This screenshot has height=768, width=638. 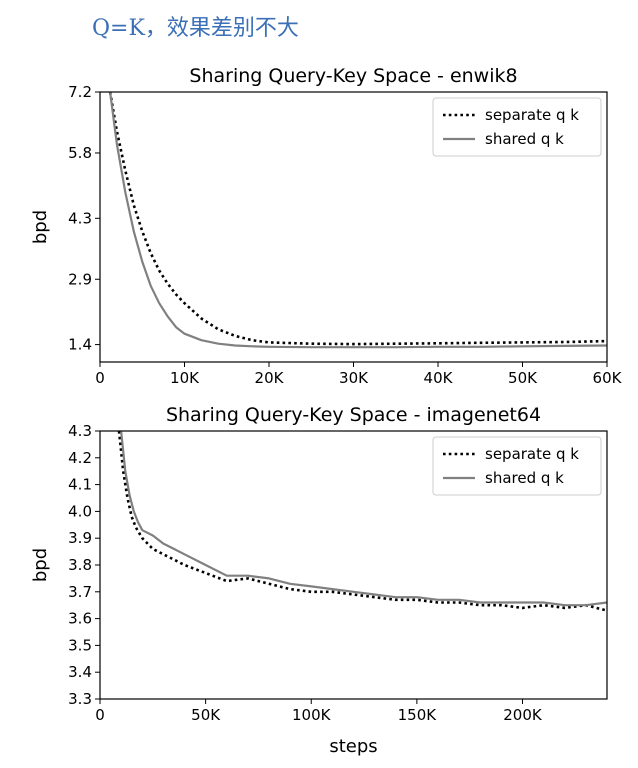 What do you see at coordinates (185, 378) in the screenshot?
I see `x-tick-label: 10K` at bounding box center [185, 378].